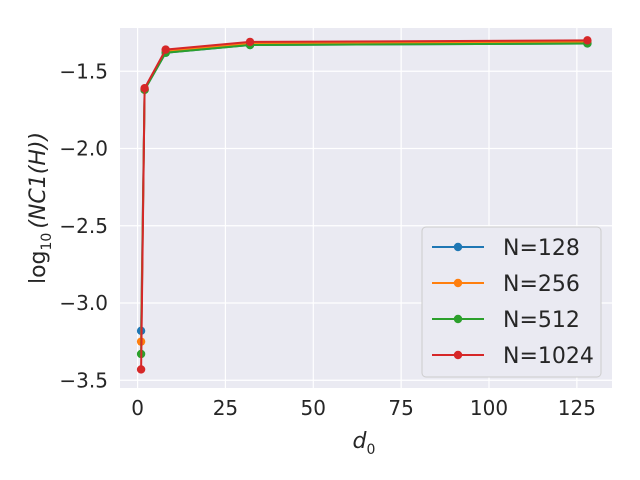 Image resolution: width=640 pixels, height=480 pixels. What do you see at coordinates (40, 208) in the screenshot?
I see `y-axis-label: log10(NC1(H))` at bounding box center [40, 208].